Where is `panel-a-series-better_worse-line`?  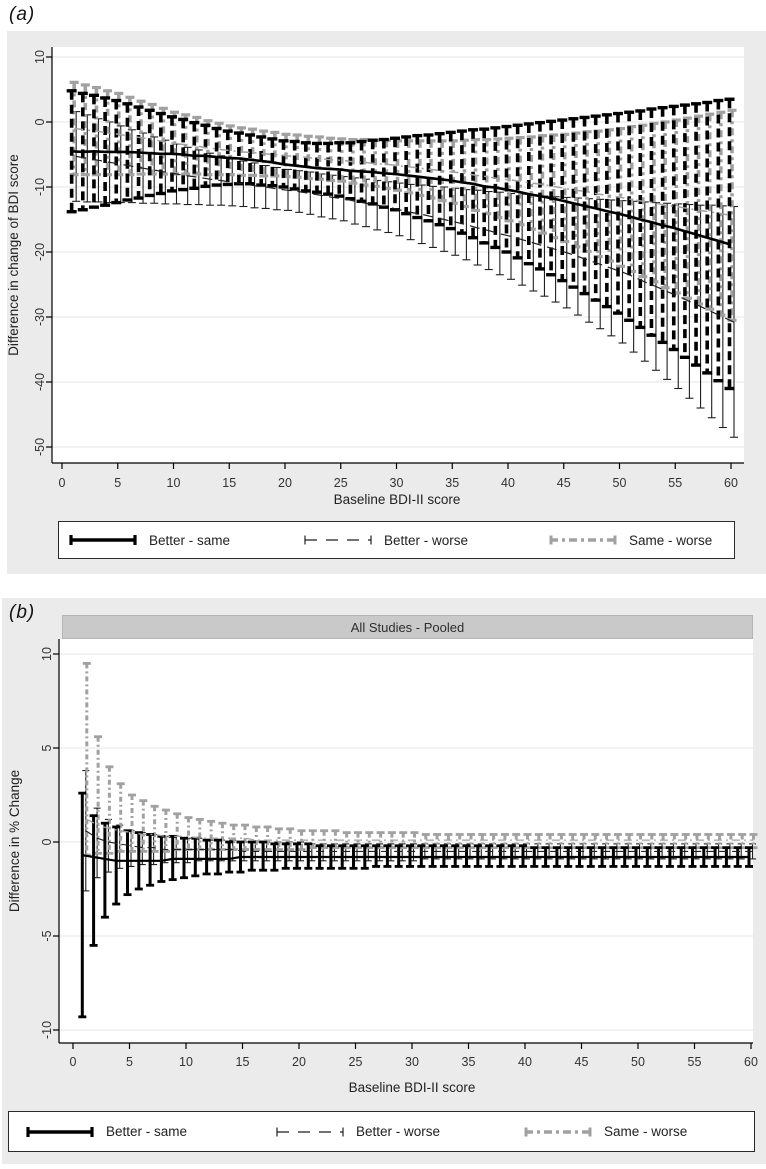 panel-a-series-better_worse-line is located at coordinates (405, 239).